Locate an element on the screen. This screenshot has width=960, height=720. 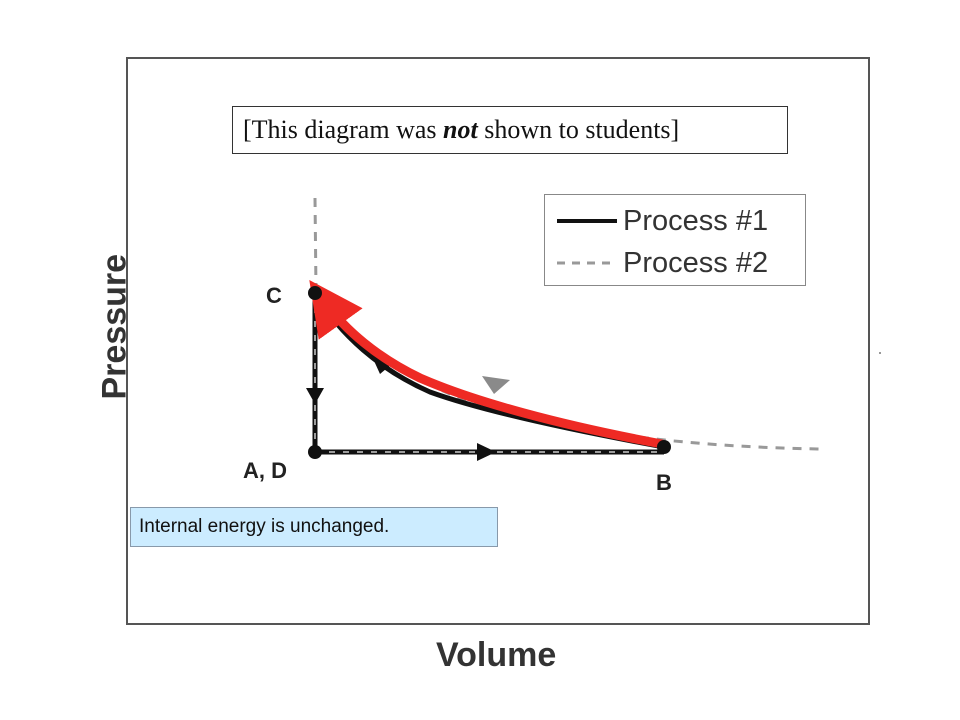
solid-line-swatch-icon is located at coordinates (587, 221).